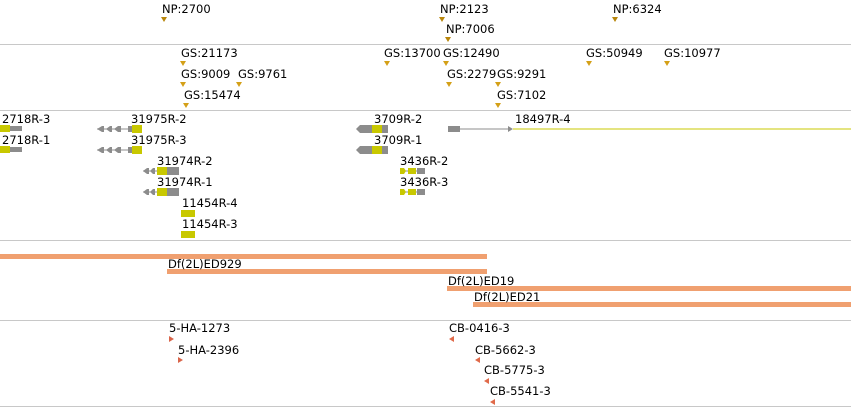 The height and width of the screenshot is (408, 851). What do you see at coordinates (464, 9) in the screenshot?
I see `np-label: NP:2123` at bounding box center [464, 9].